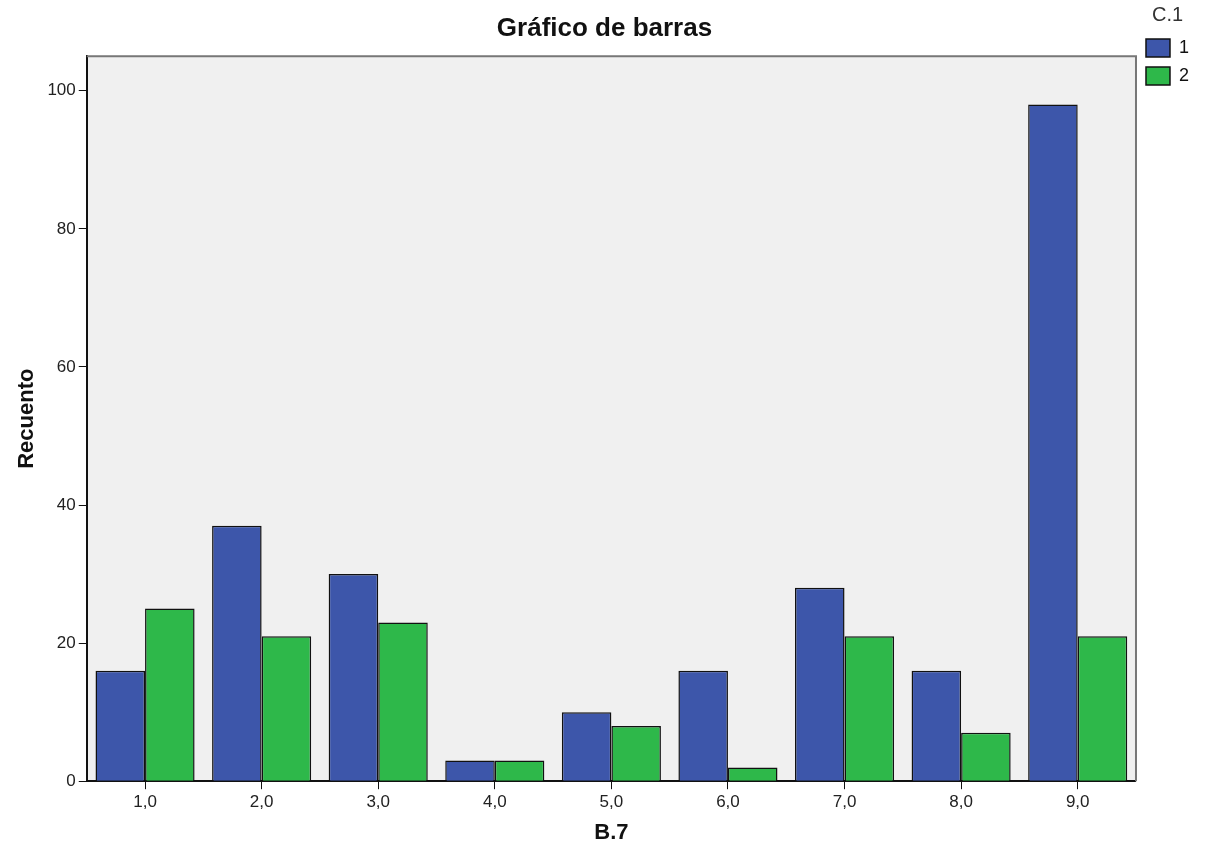 This screenshot has height=860, width=1209. What do you see at coordinates (611, 802) in the screenshot?
I see `x-tick-label: 5,0` at bounding box center [611, 802].